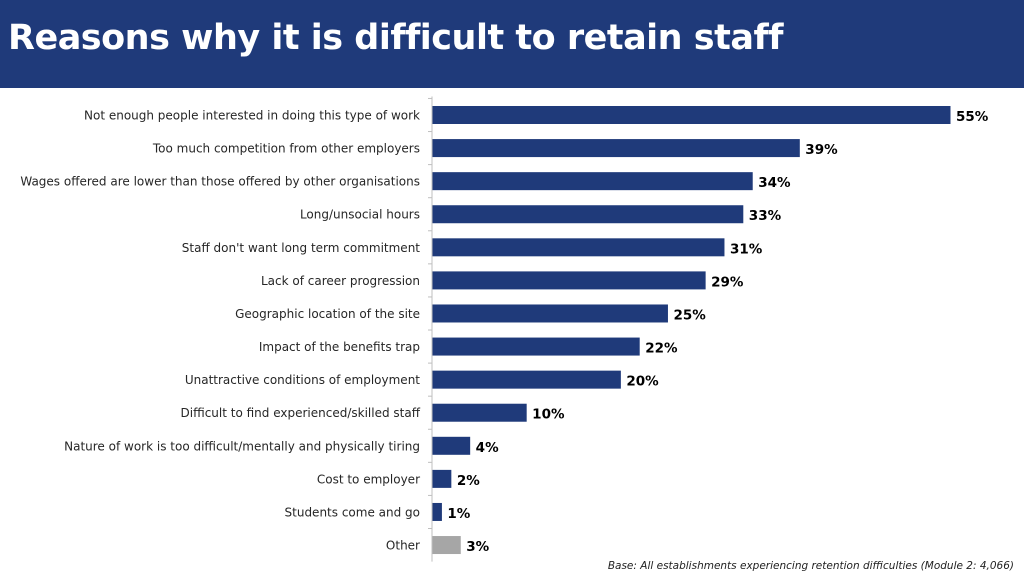 This screenshot has height=576, width=1024. I want to click on value-label: 4%, so click(487, 448).